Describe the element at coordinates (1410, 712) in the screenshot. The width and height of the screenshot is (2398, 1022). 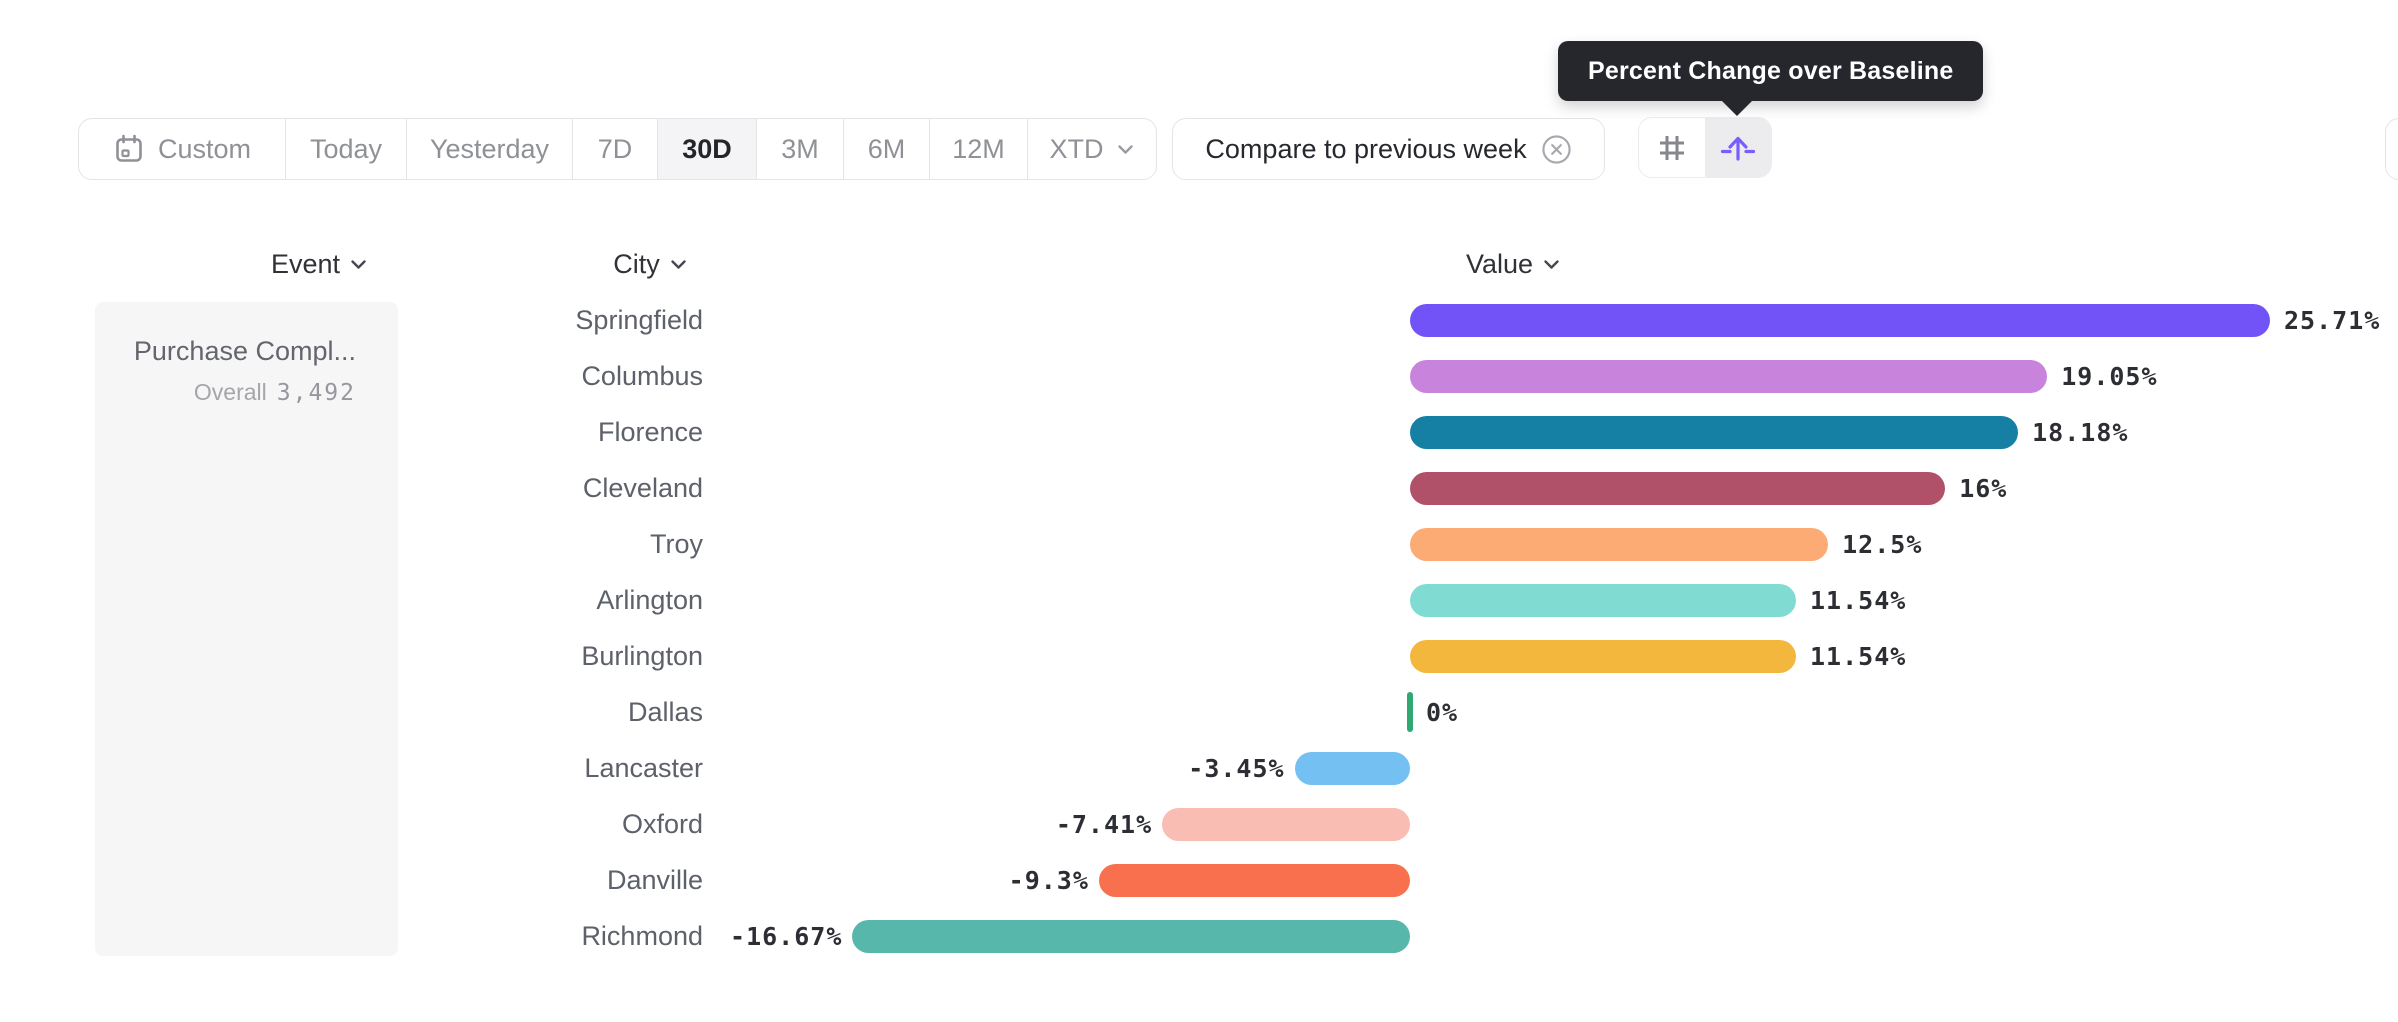
I see `zero-baseline-marker` at that location.